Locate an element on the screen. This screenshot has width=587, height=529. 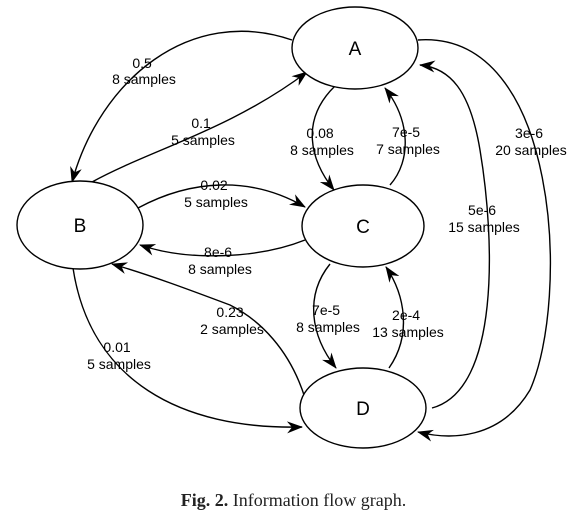
svg-text: 0.23 2 samples is located at coordinates (232, 320).